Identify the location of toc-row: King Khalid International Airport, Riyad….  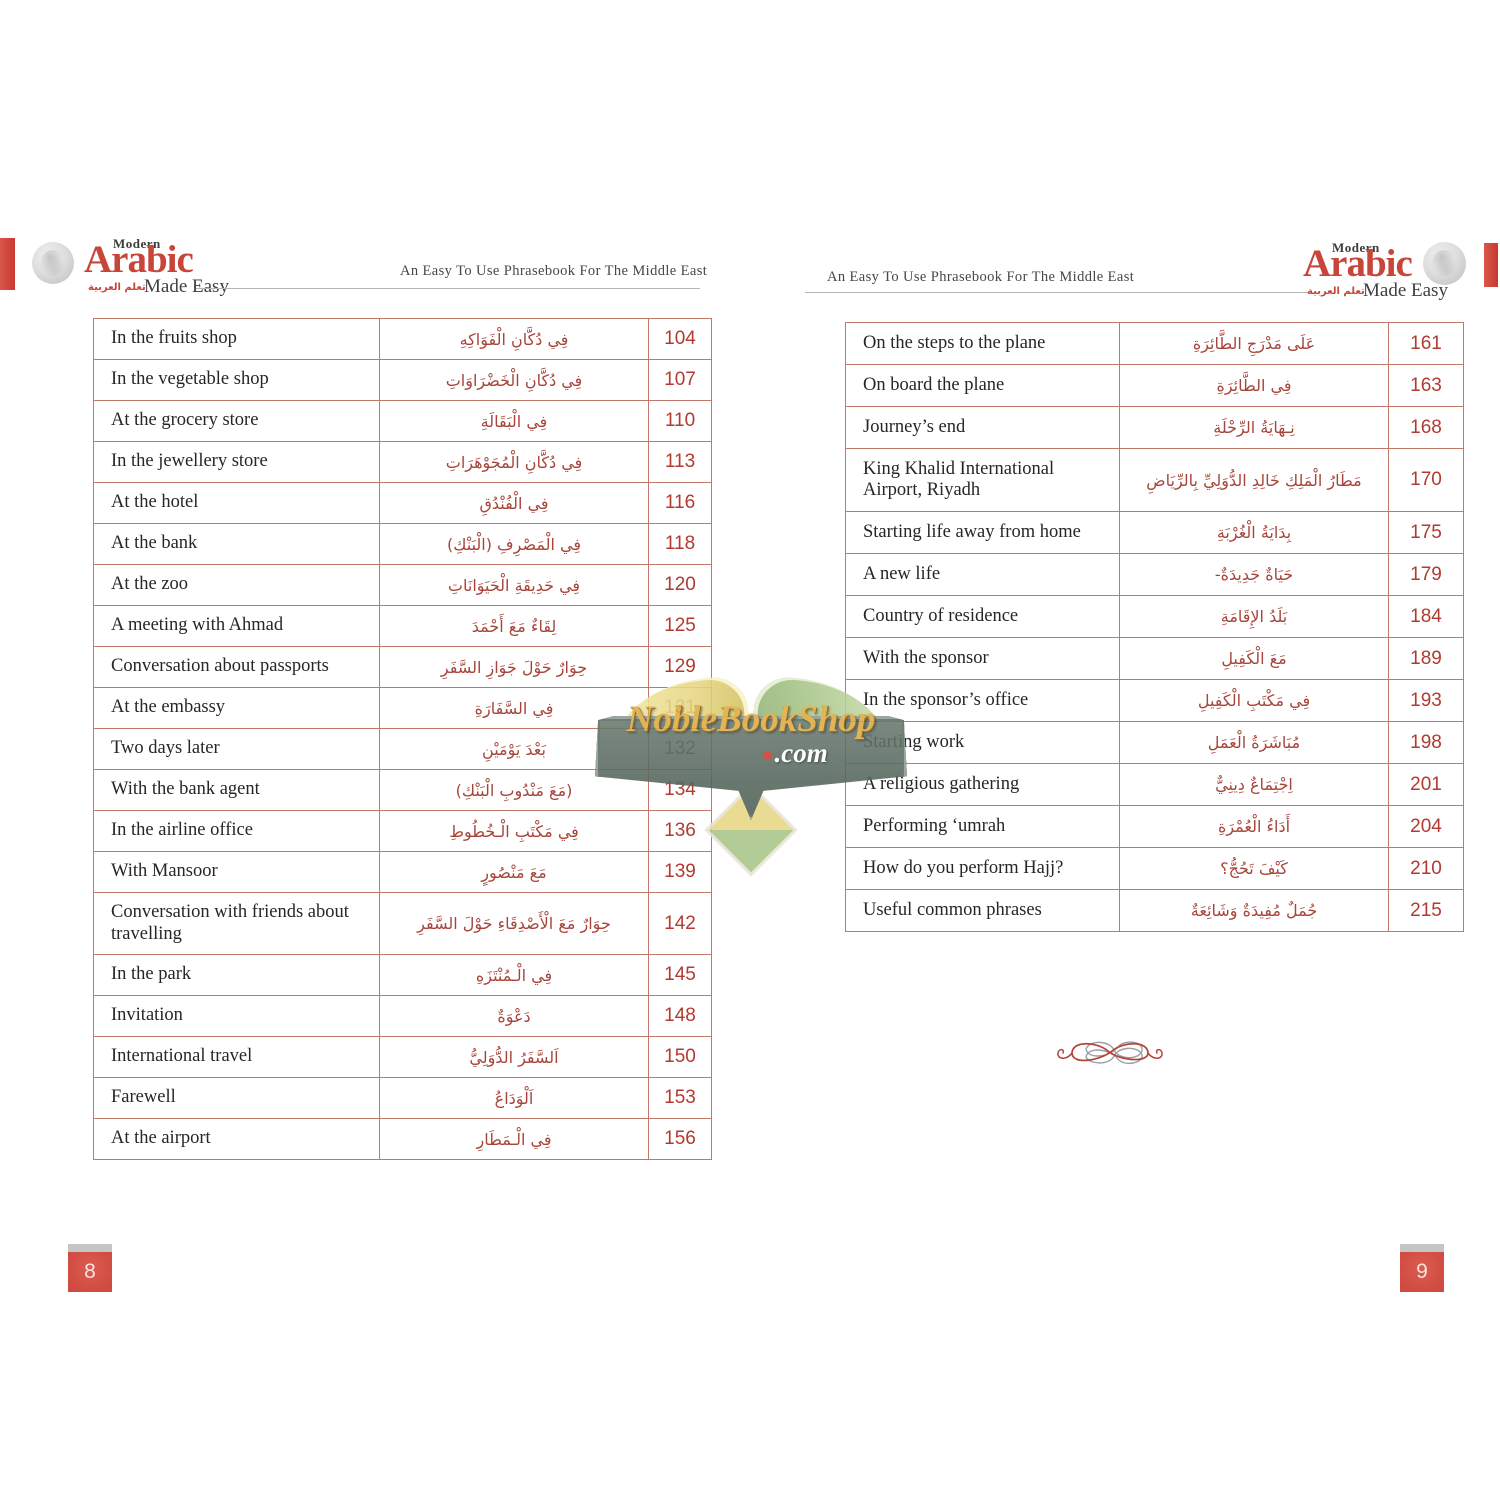
(1154, 480).